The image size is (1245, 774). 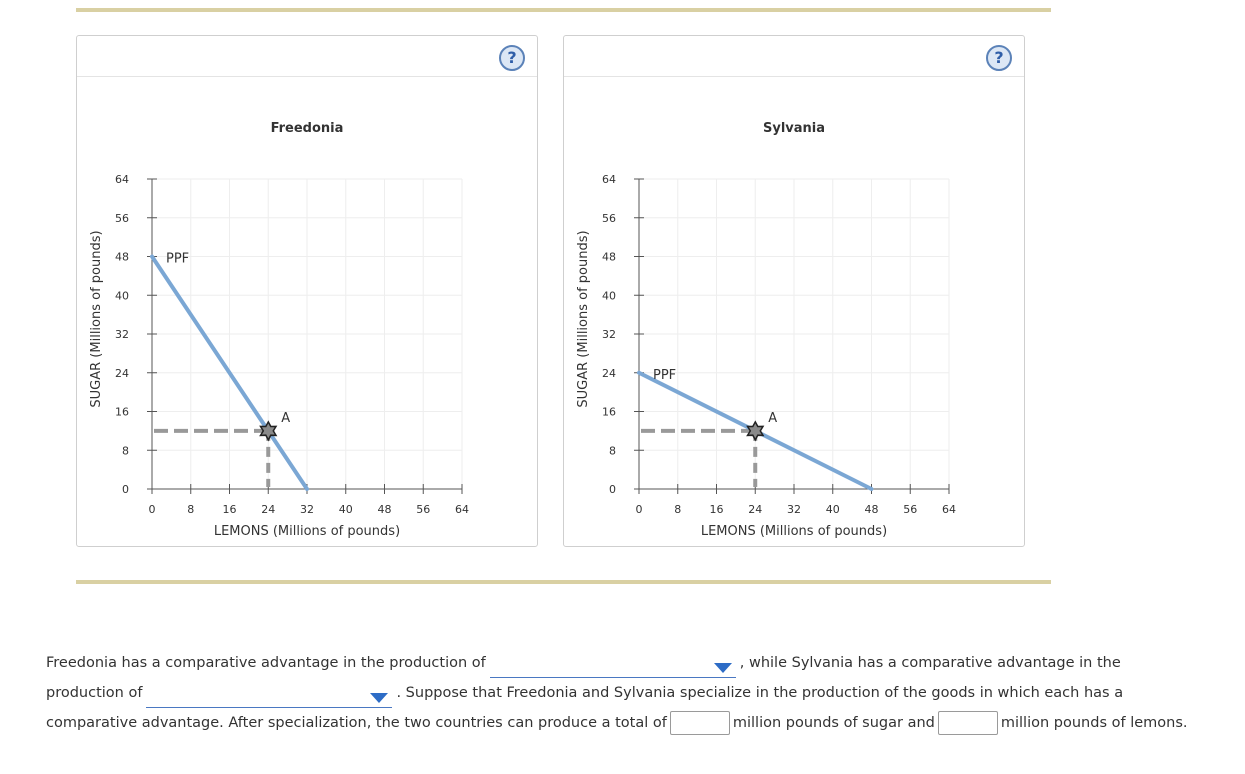 I want to click on bottom-divider, so click(x=563, y=582).